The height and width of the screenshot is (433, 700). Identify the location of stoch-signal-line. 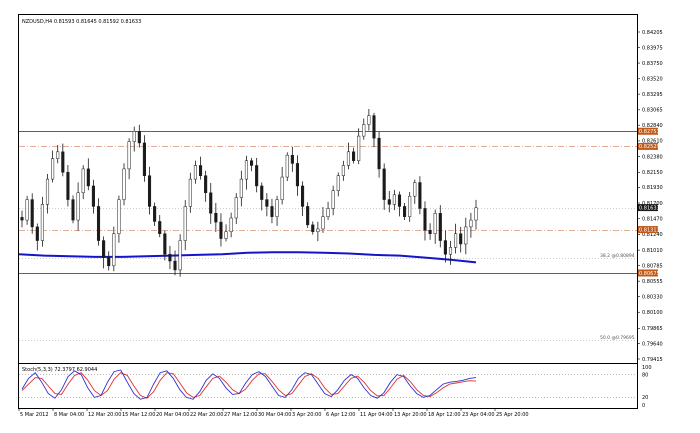
(249, 385).